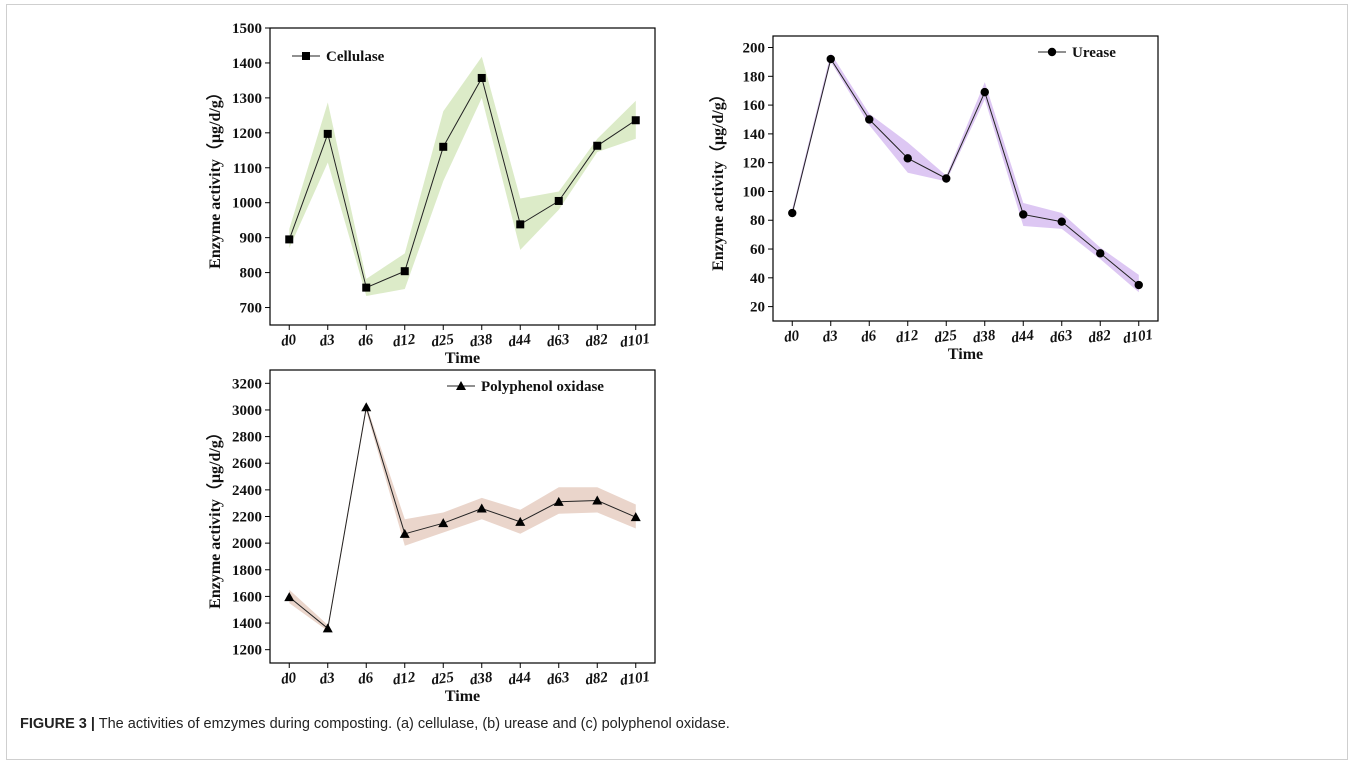 The height and width of the screenshot is (764, 1354). Describe the element at coordinates (251, 309) in the screenshot. I see `y-tick-label: 700` at that location.